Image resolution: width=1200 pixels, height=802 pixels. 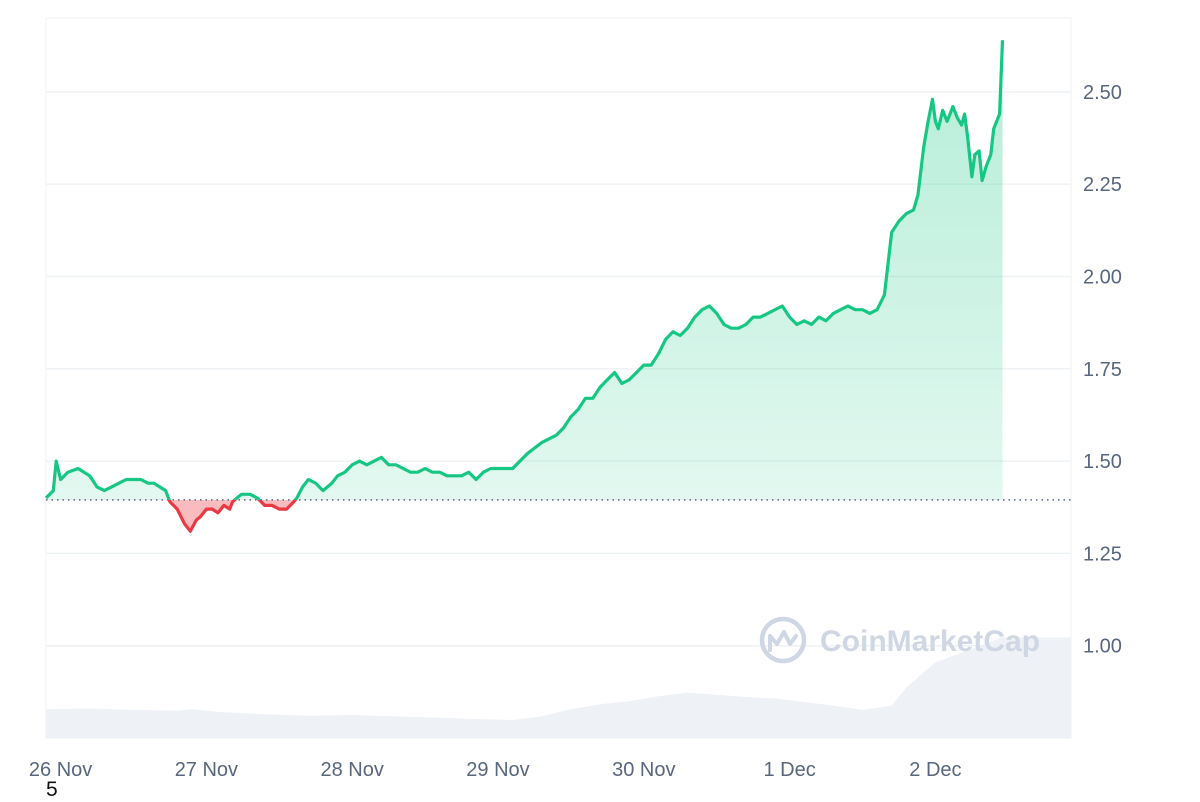 What do you see at coordinates (52, 789) in the screenshot?
I see `footnote-label: 5` at bounding box center [52, 789].